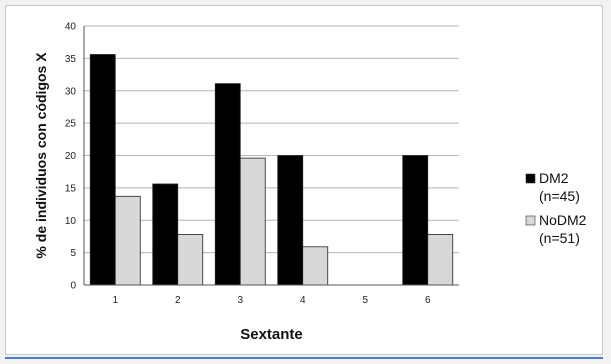 The width and height of the screenshot is (611, 364). Describe the element at coordinates (428, 300) in the screenshot. I see `x-tick-label: 6` at that location.